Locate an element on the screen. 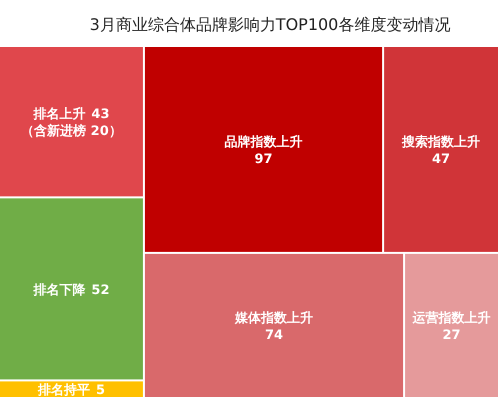 This screenshot has width=500, height=399. cell: 排名持平 5 is located at coordinates (71, 389).